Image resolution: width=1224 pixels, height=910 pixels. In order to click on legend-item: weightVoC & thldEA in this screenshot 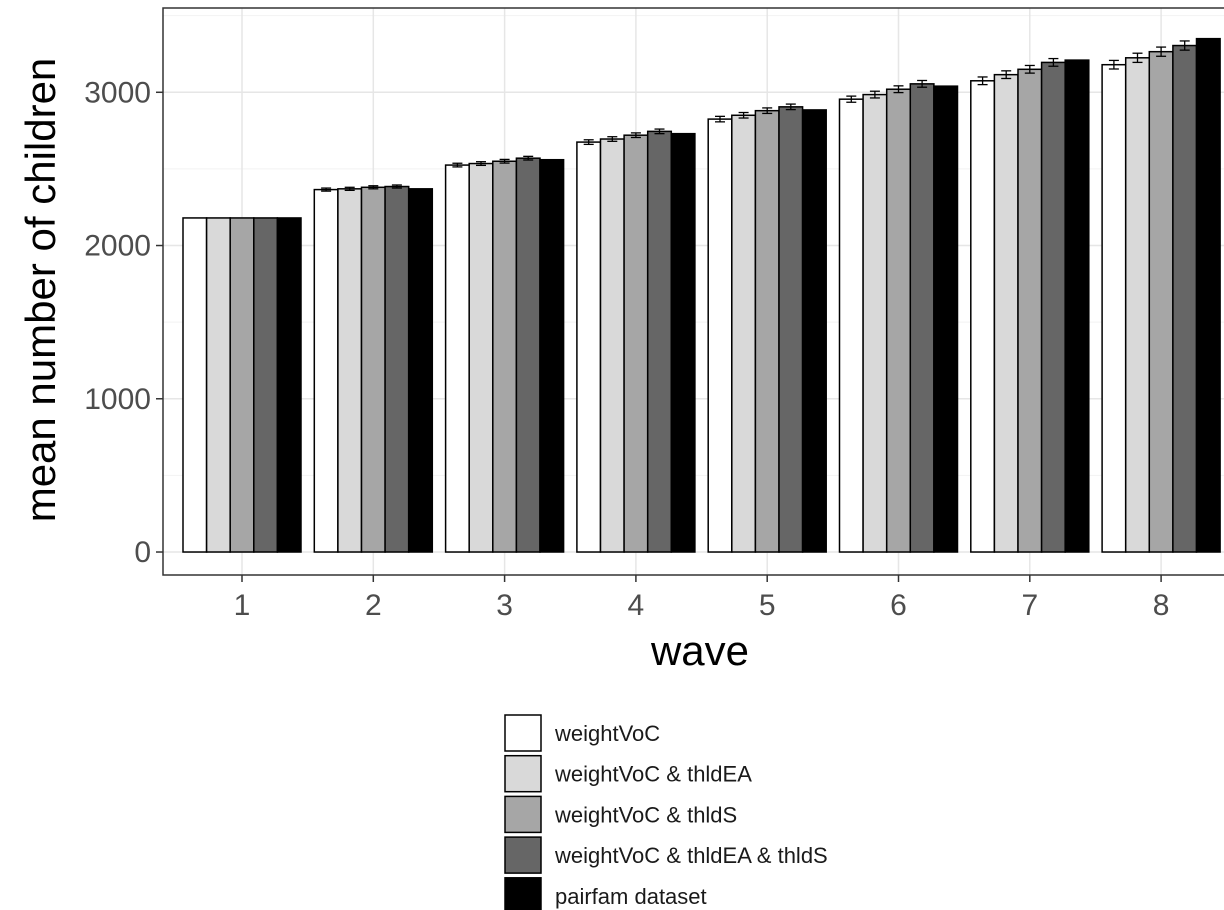, I will do `click(628, 773)`.